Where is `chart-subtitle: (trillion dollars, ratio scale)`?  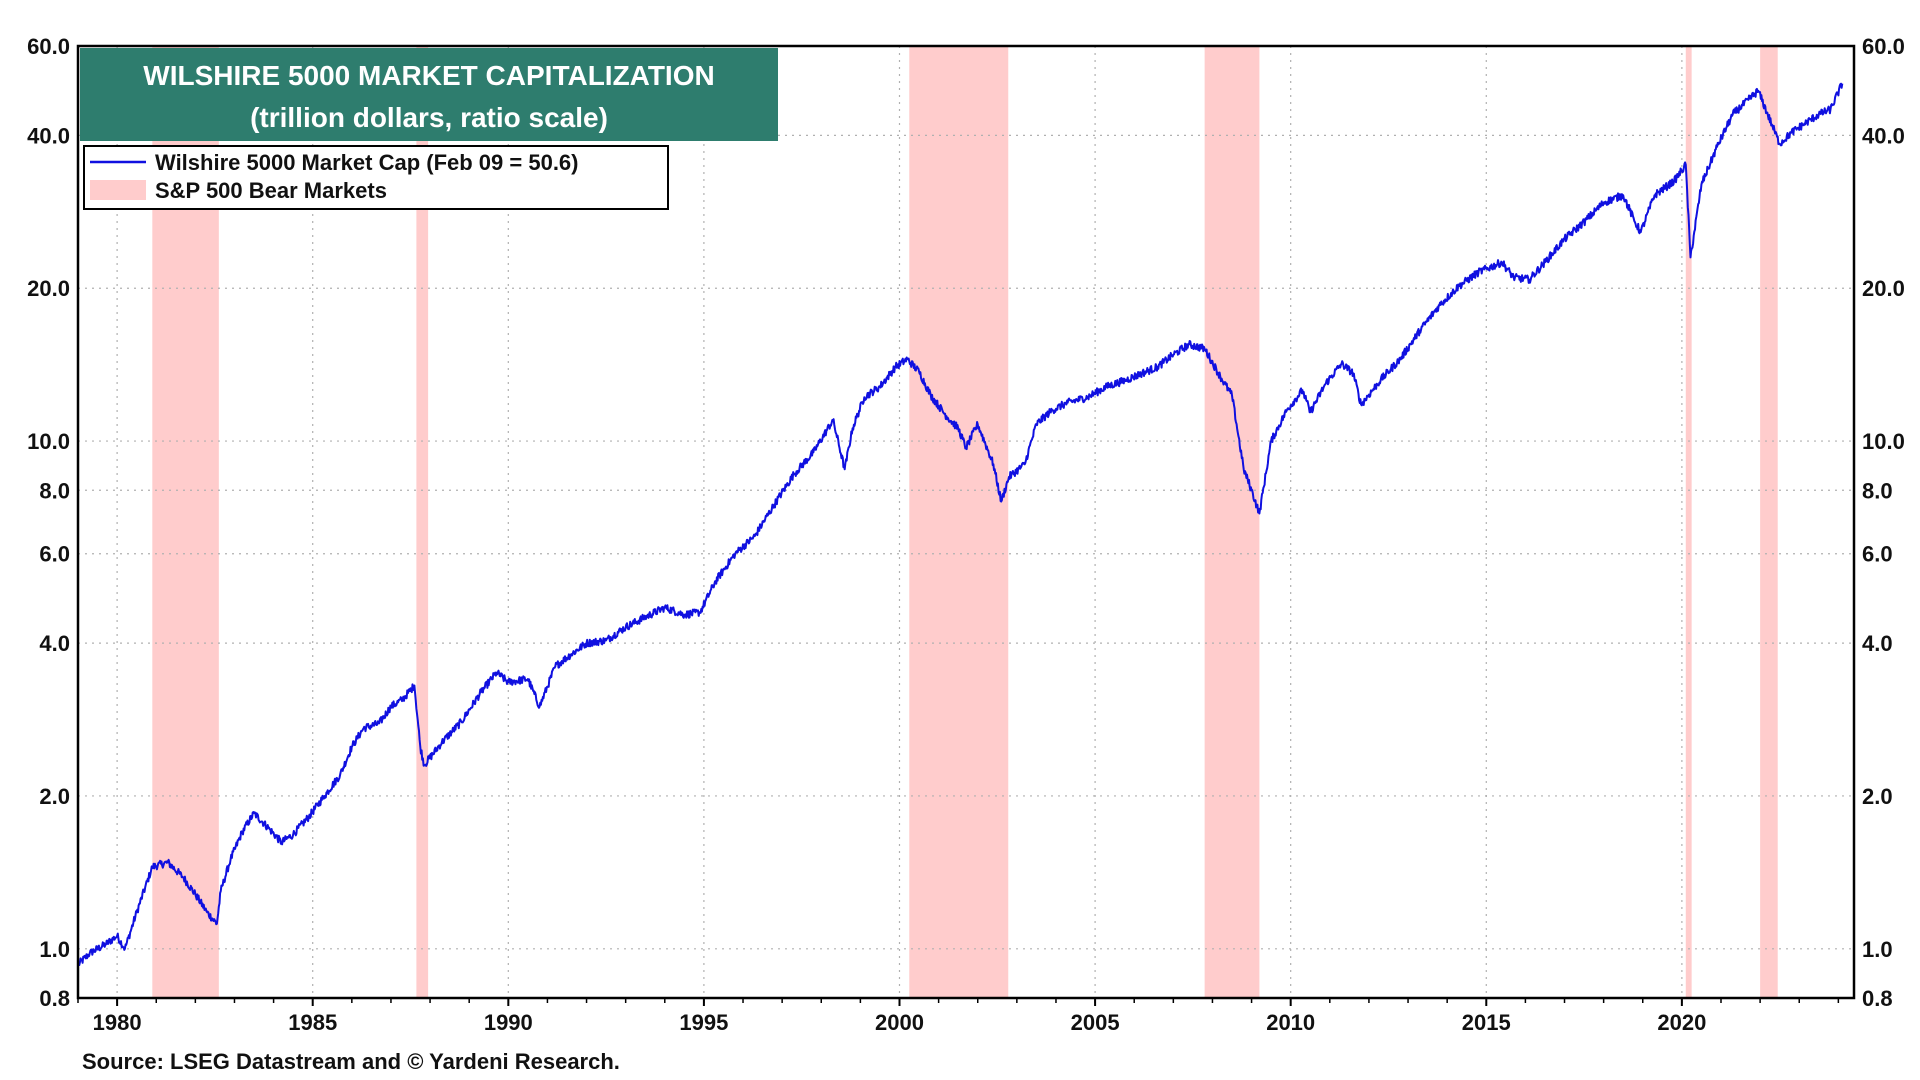 chart-subtitle: (trillion dollars, ratio scale) is located at coordinates (429, 117).